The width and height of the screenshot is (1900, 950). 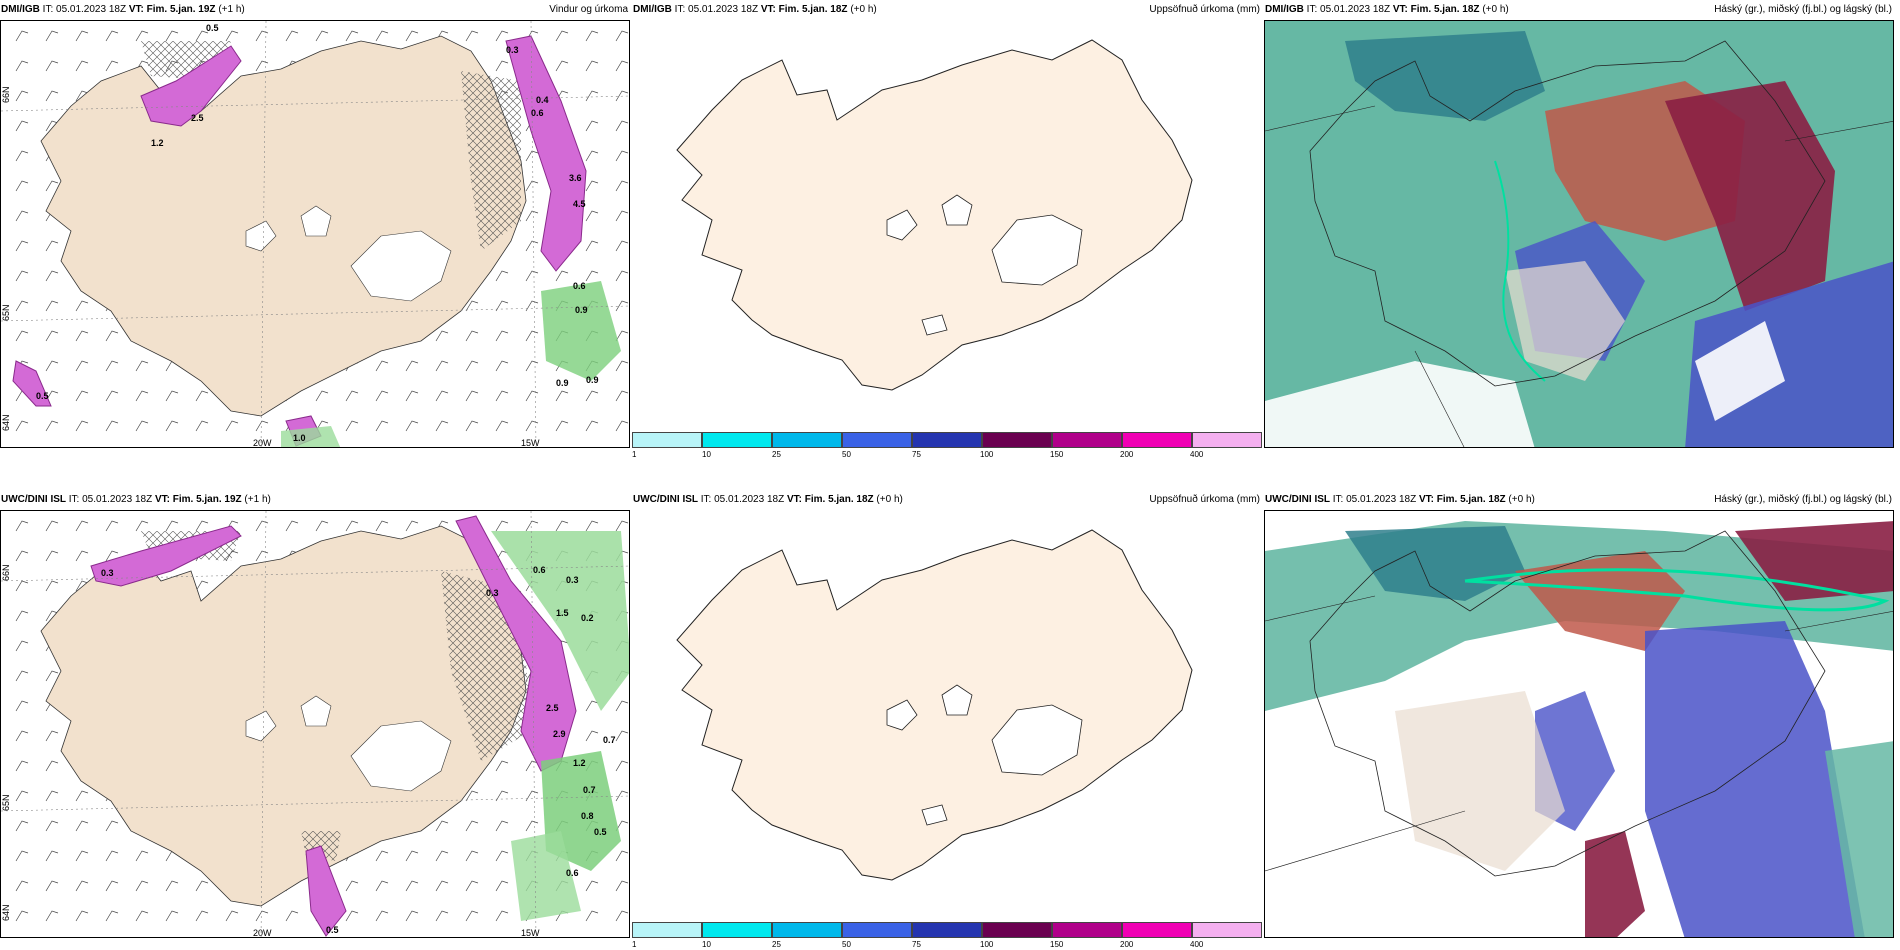 What do you see at coordinates (262, 933) in the screenshot?
I see `lon-label-20w: 20W` at bounding box center [262, 933].